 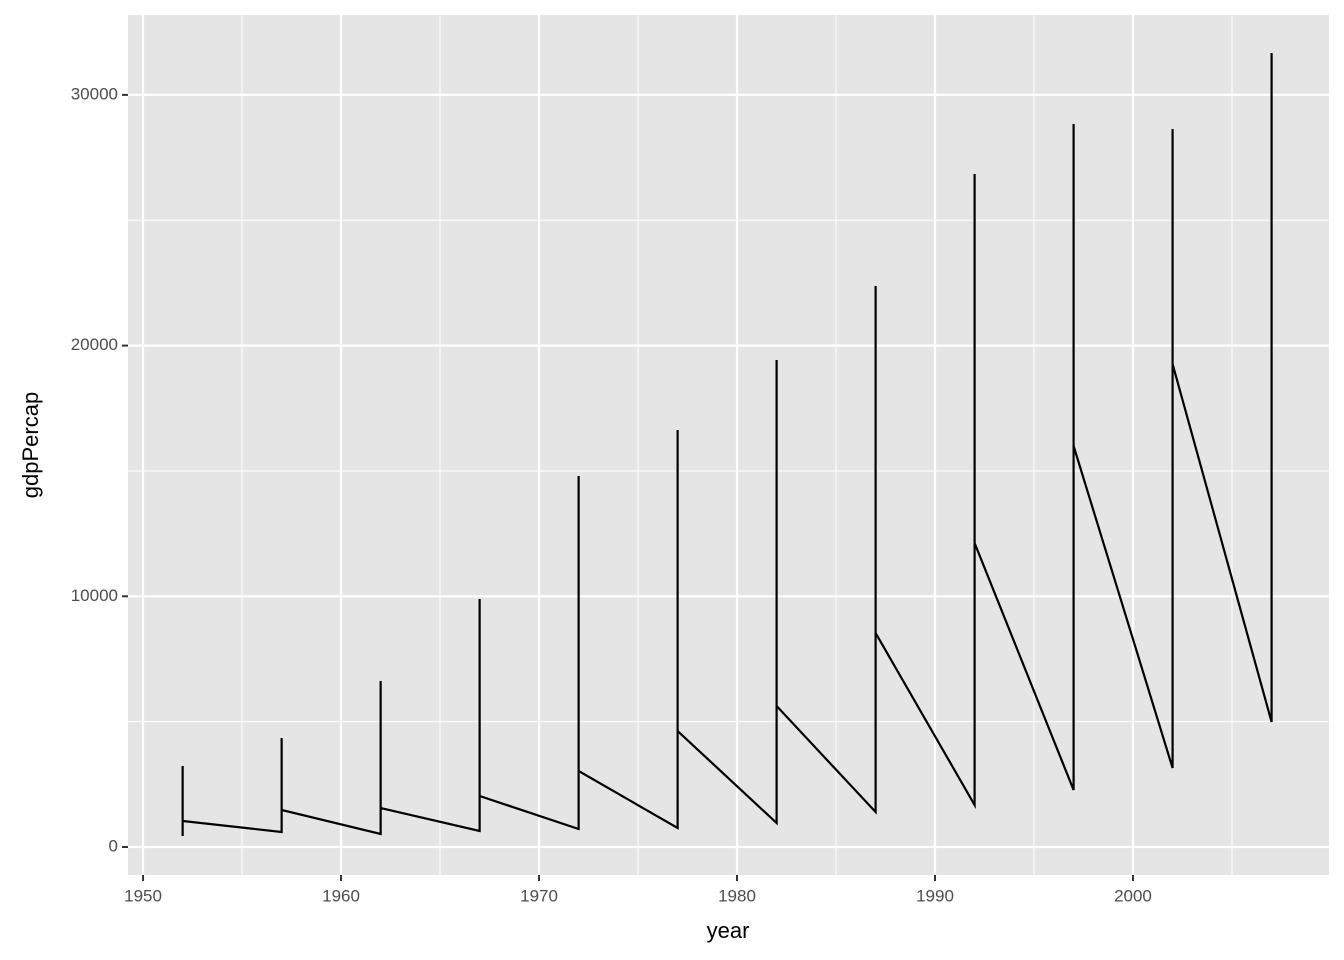 I want to click on x-tick-label: 1970, so click(x=539, y=895).